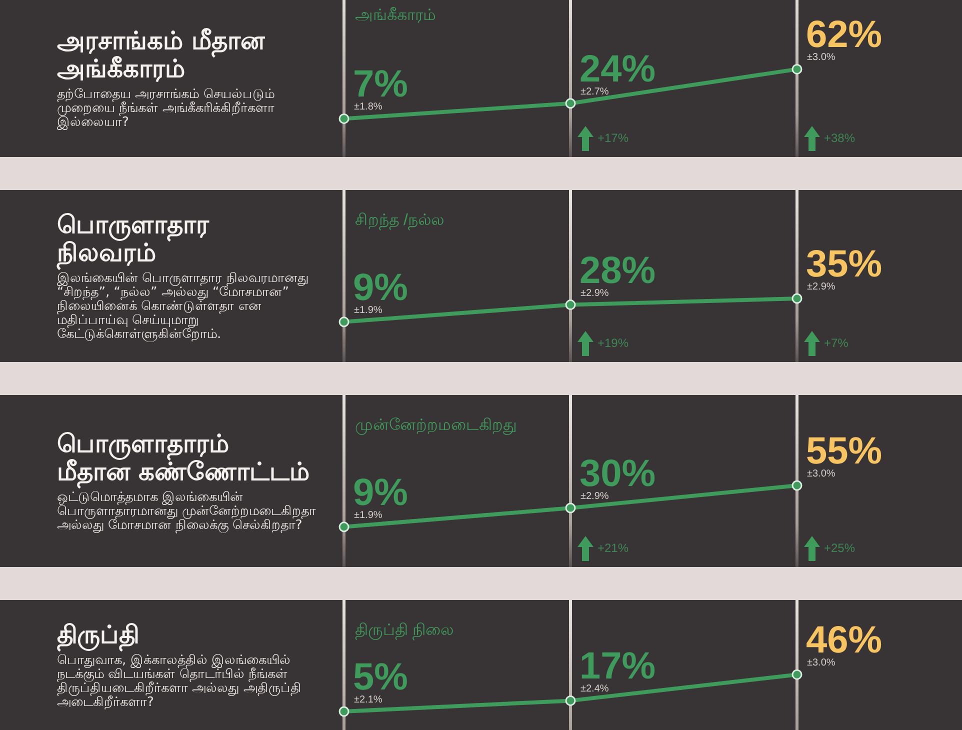 This screenshot has width=962, height=730. Describe the element at coordinates (594, 689) in the screenshot. I see `annotation: ±2.4%` at that location.